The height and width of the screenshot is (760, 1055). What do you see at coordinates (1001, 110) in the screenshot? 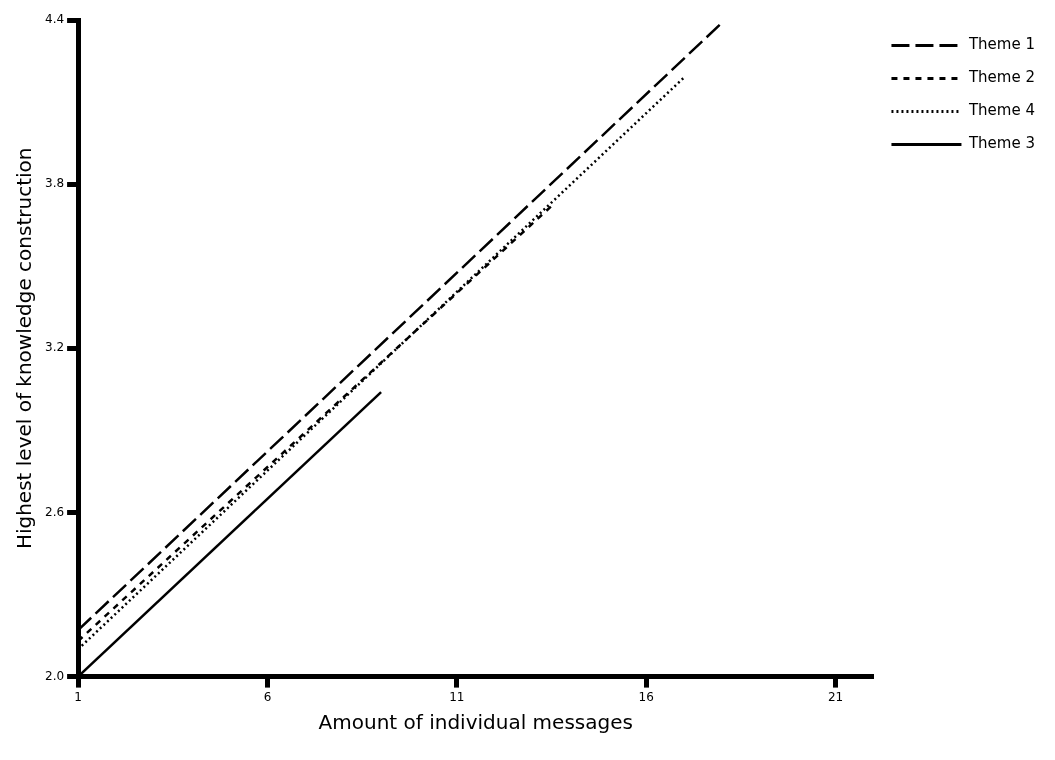
I see `legend-label: Theme 4` at bounding box center [1001, 110].